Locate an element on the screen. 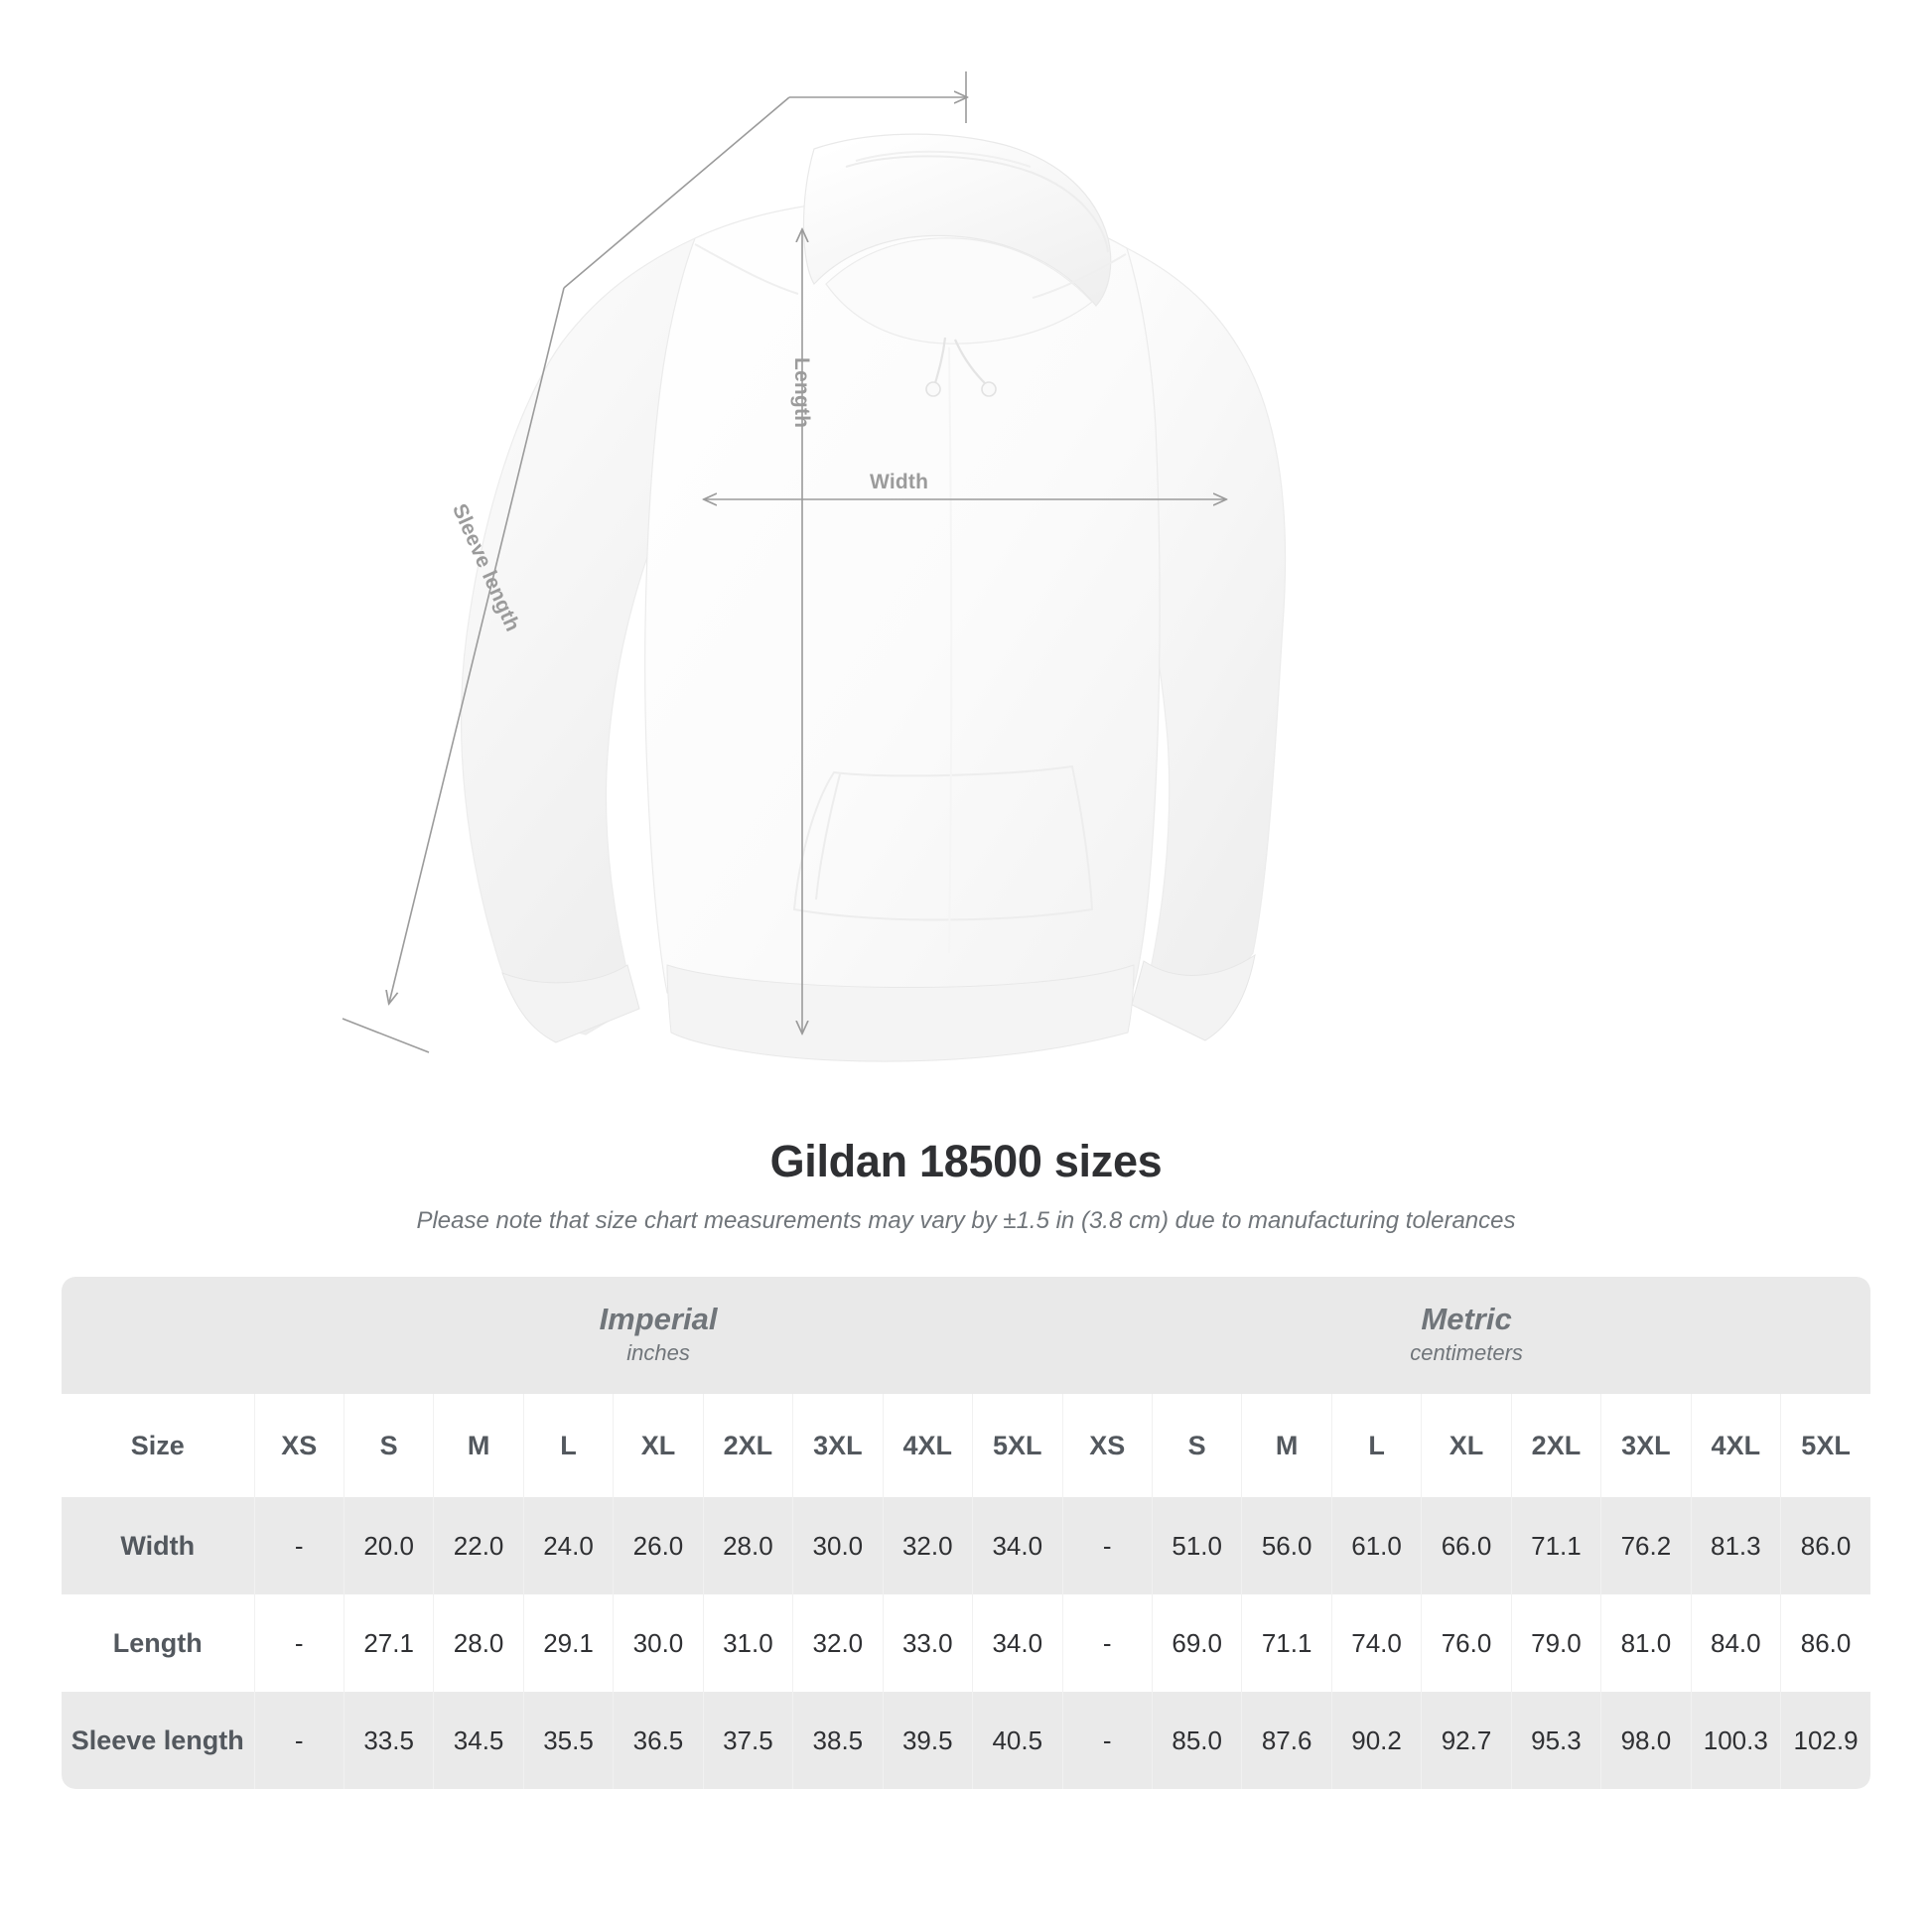 Image resolution: width=1932 pixels, height=1932 pixels. unit-header-row: Imperial inches Metric centimeters is located at coordinates (966, 1335).